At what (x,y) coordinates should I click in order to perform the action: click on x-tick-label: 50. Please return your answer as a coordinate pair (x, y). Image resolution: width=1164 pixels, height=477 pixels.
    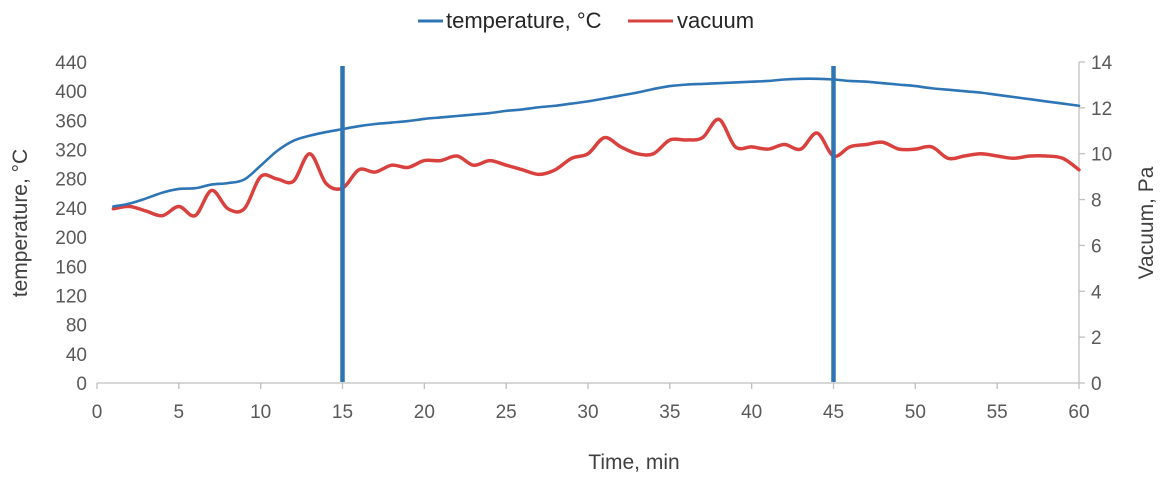
    Looking at the image, I should click on (915, 412).